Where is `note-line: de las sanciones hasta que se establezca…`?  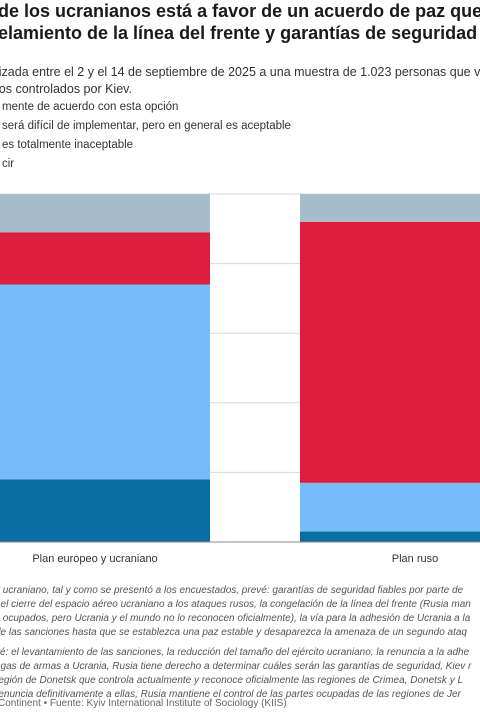
note-line: de las sanciones hasta que se establezca… is located at coordinates (233, 632).